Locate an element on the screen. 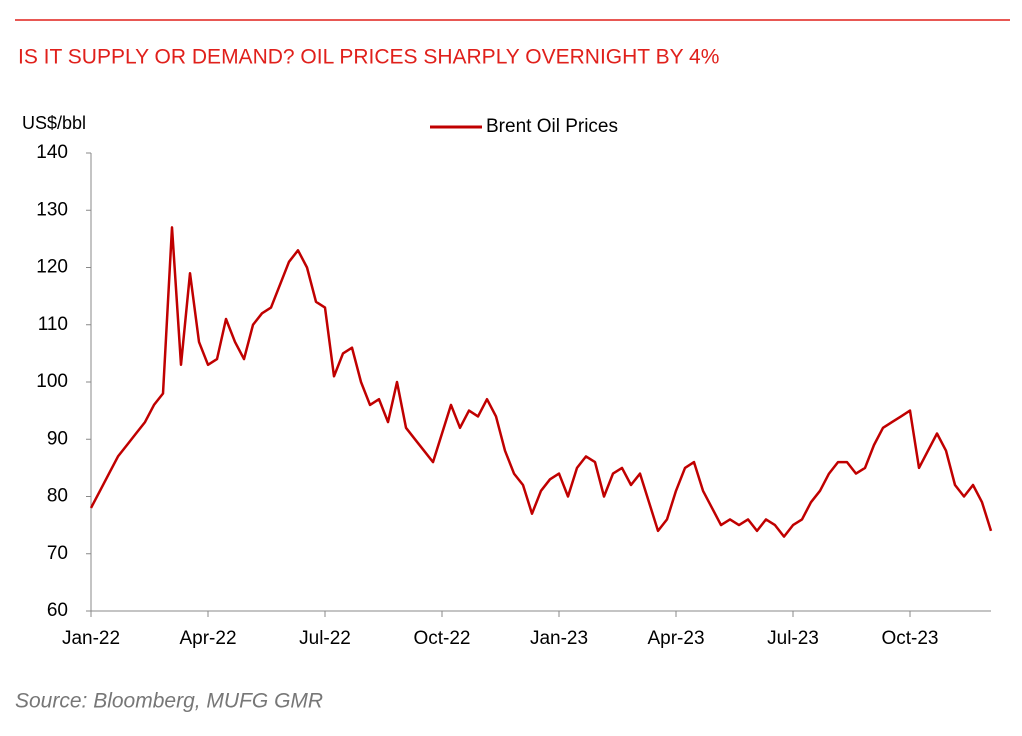 This screenshot has width=1022, height=736. x-tick-label: Jan-22 is located at coordinates (91, 638).